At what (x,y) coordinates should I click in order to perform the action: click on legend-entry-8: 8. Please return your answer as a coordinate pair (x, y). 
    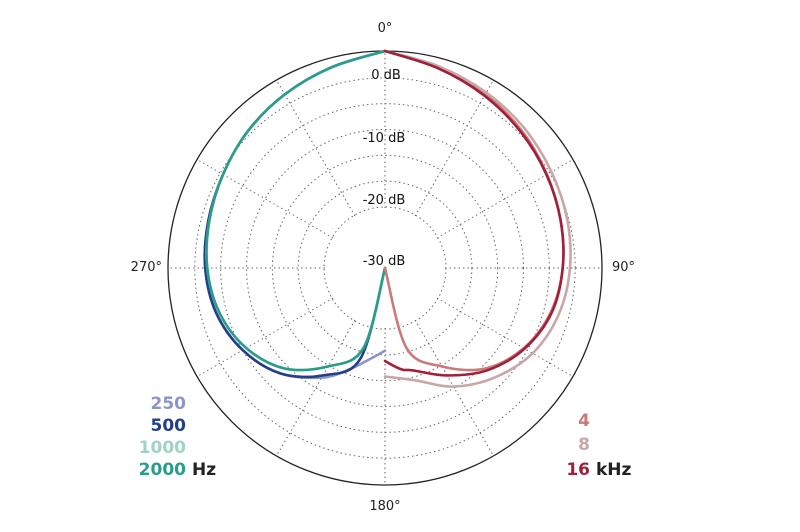
    Looking at the image, I should click on (584, 445).